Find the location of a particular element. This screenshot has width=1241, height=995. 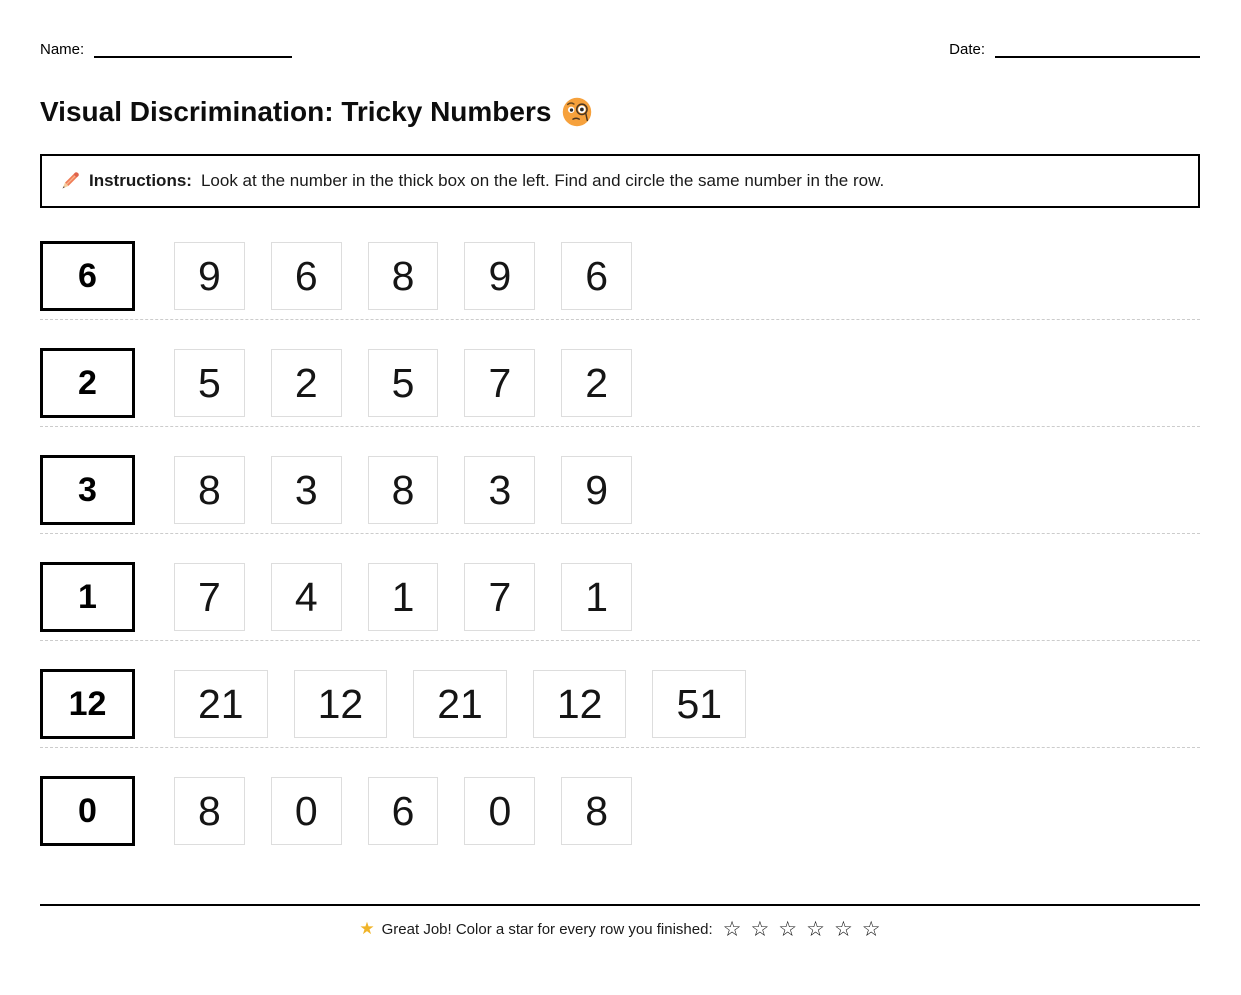

page-title: Visual Discrimination: Tricky Numbers is located at coordinates (620, 112).